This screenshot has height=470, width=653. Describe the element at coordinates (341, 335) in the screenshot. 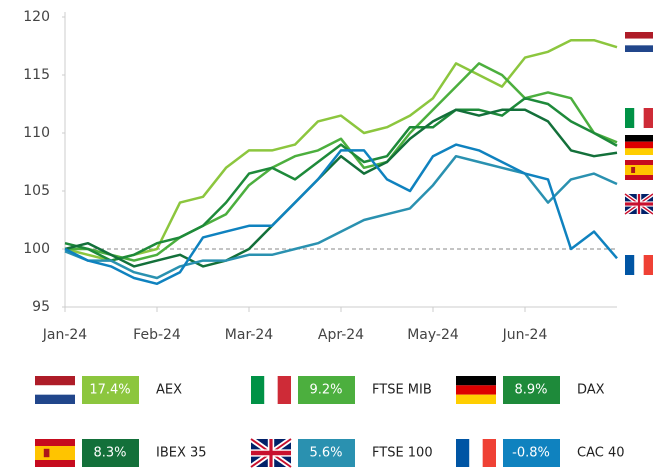

I see `x-tick-label: Apr-24` at that location.